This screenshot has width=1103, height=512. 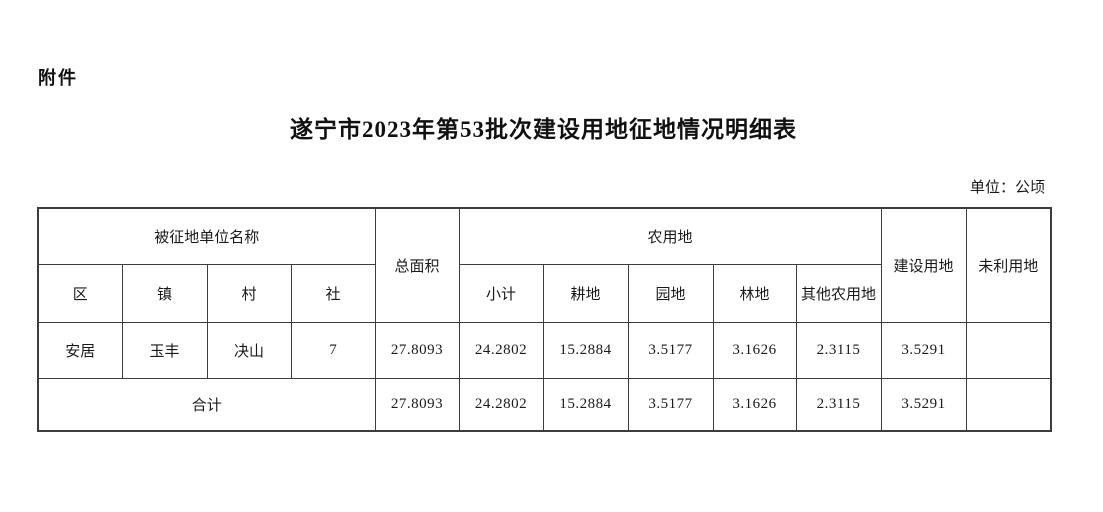 What do you see at coordinates (501, 350) in the screenshot?
I see `cell-agri-subtotal: 24.2802` at bounding box center [501, 350].